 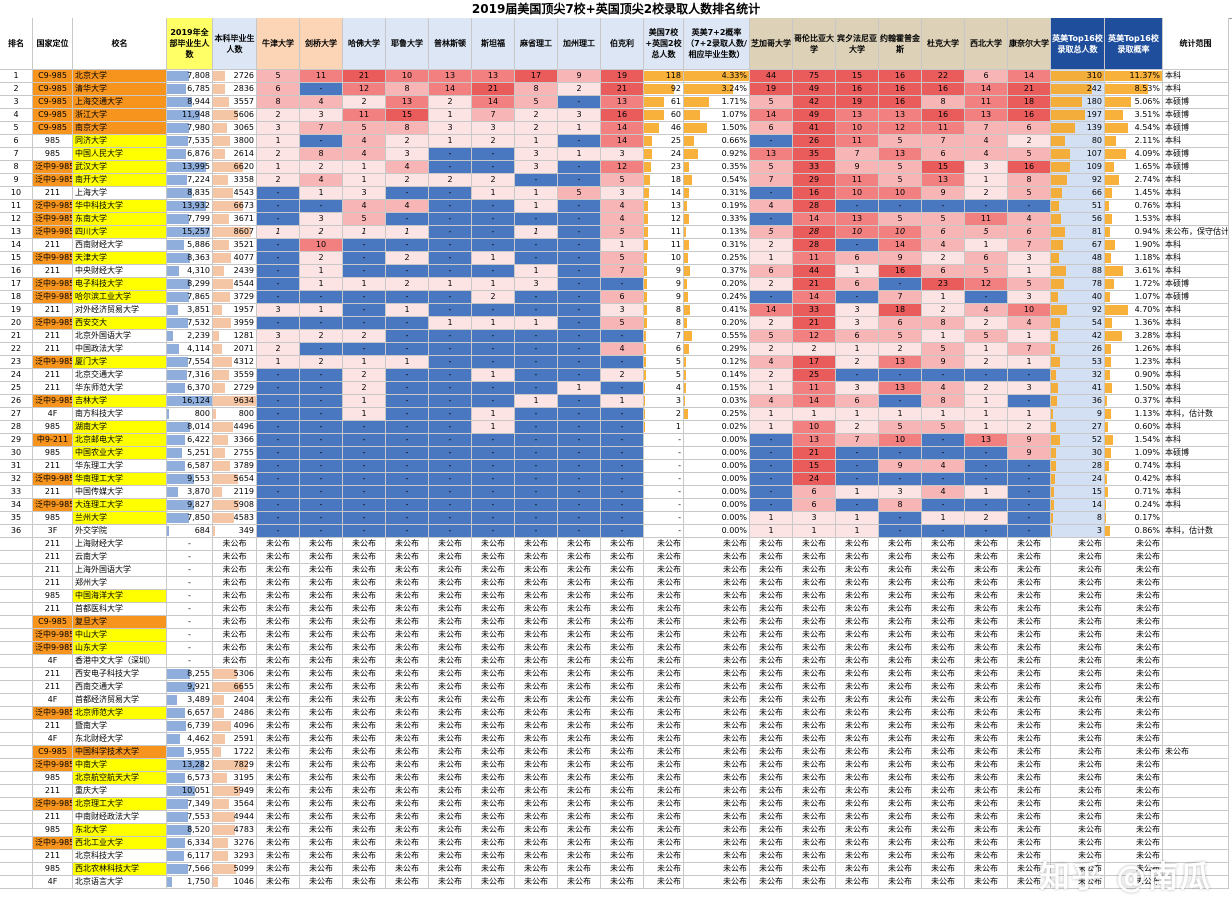 I want to click on table-cell: 1, so click(x=493, y=284).